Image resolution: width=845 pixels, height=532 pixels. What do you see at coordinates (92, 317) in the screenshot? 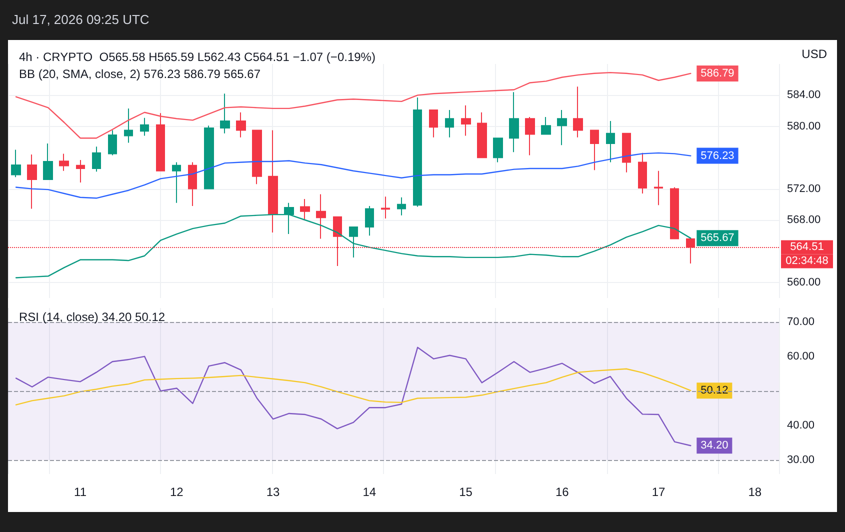
I see `chart-title: RSI (14, close) 34.20 50.12` at bounding box center [92, 317].